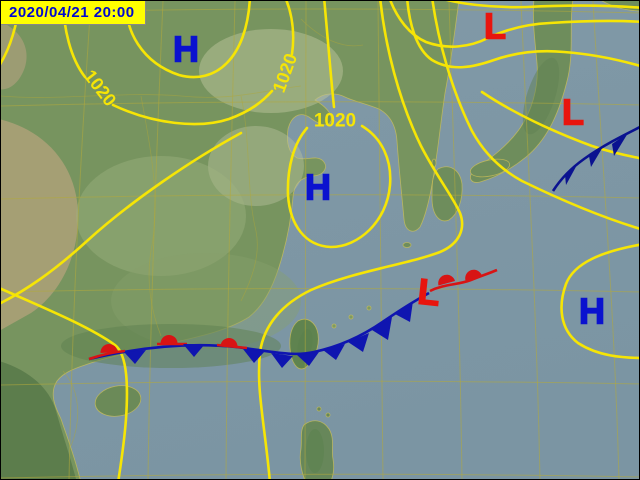  What do you see at coordinates (490, 168) in the screenshot?
I see `island-shikoku` at bounding box center [490, 168].